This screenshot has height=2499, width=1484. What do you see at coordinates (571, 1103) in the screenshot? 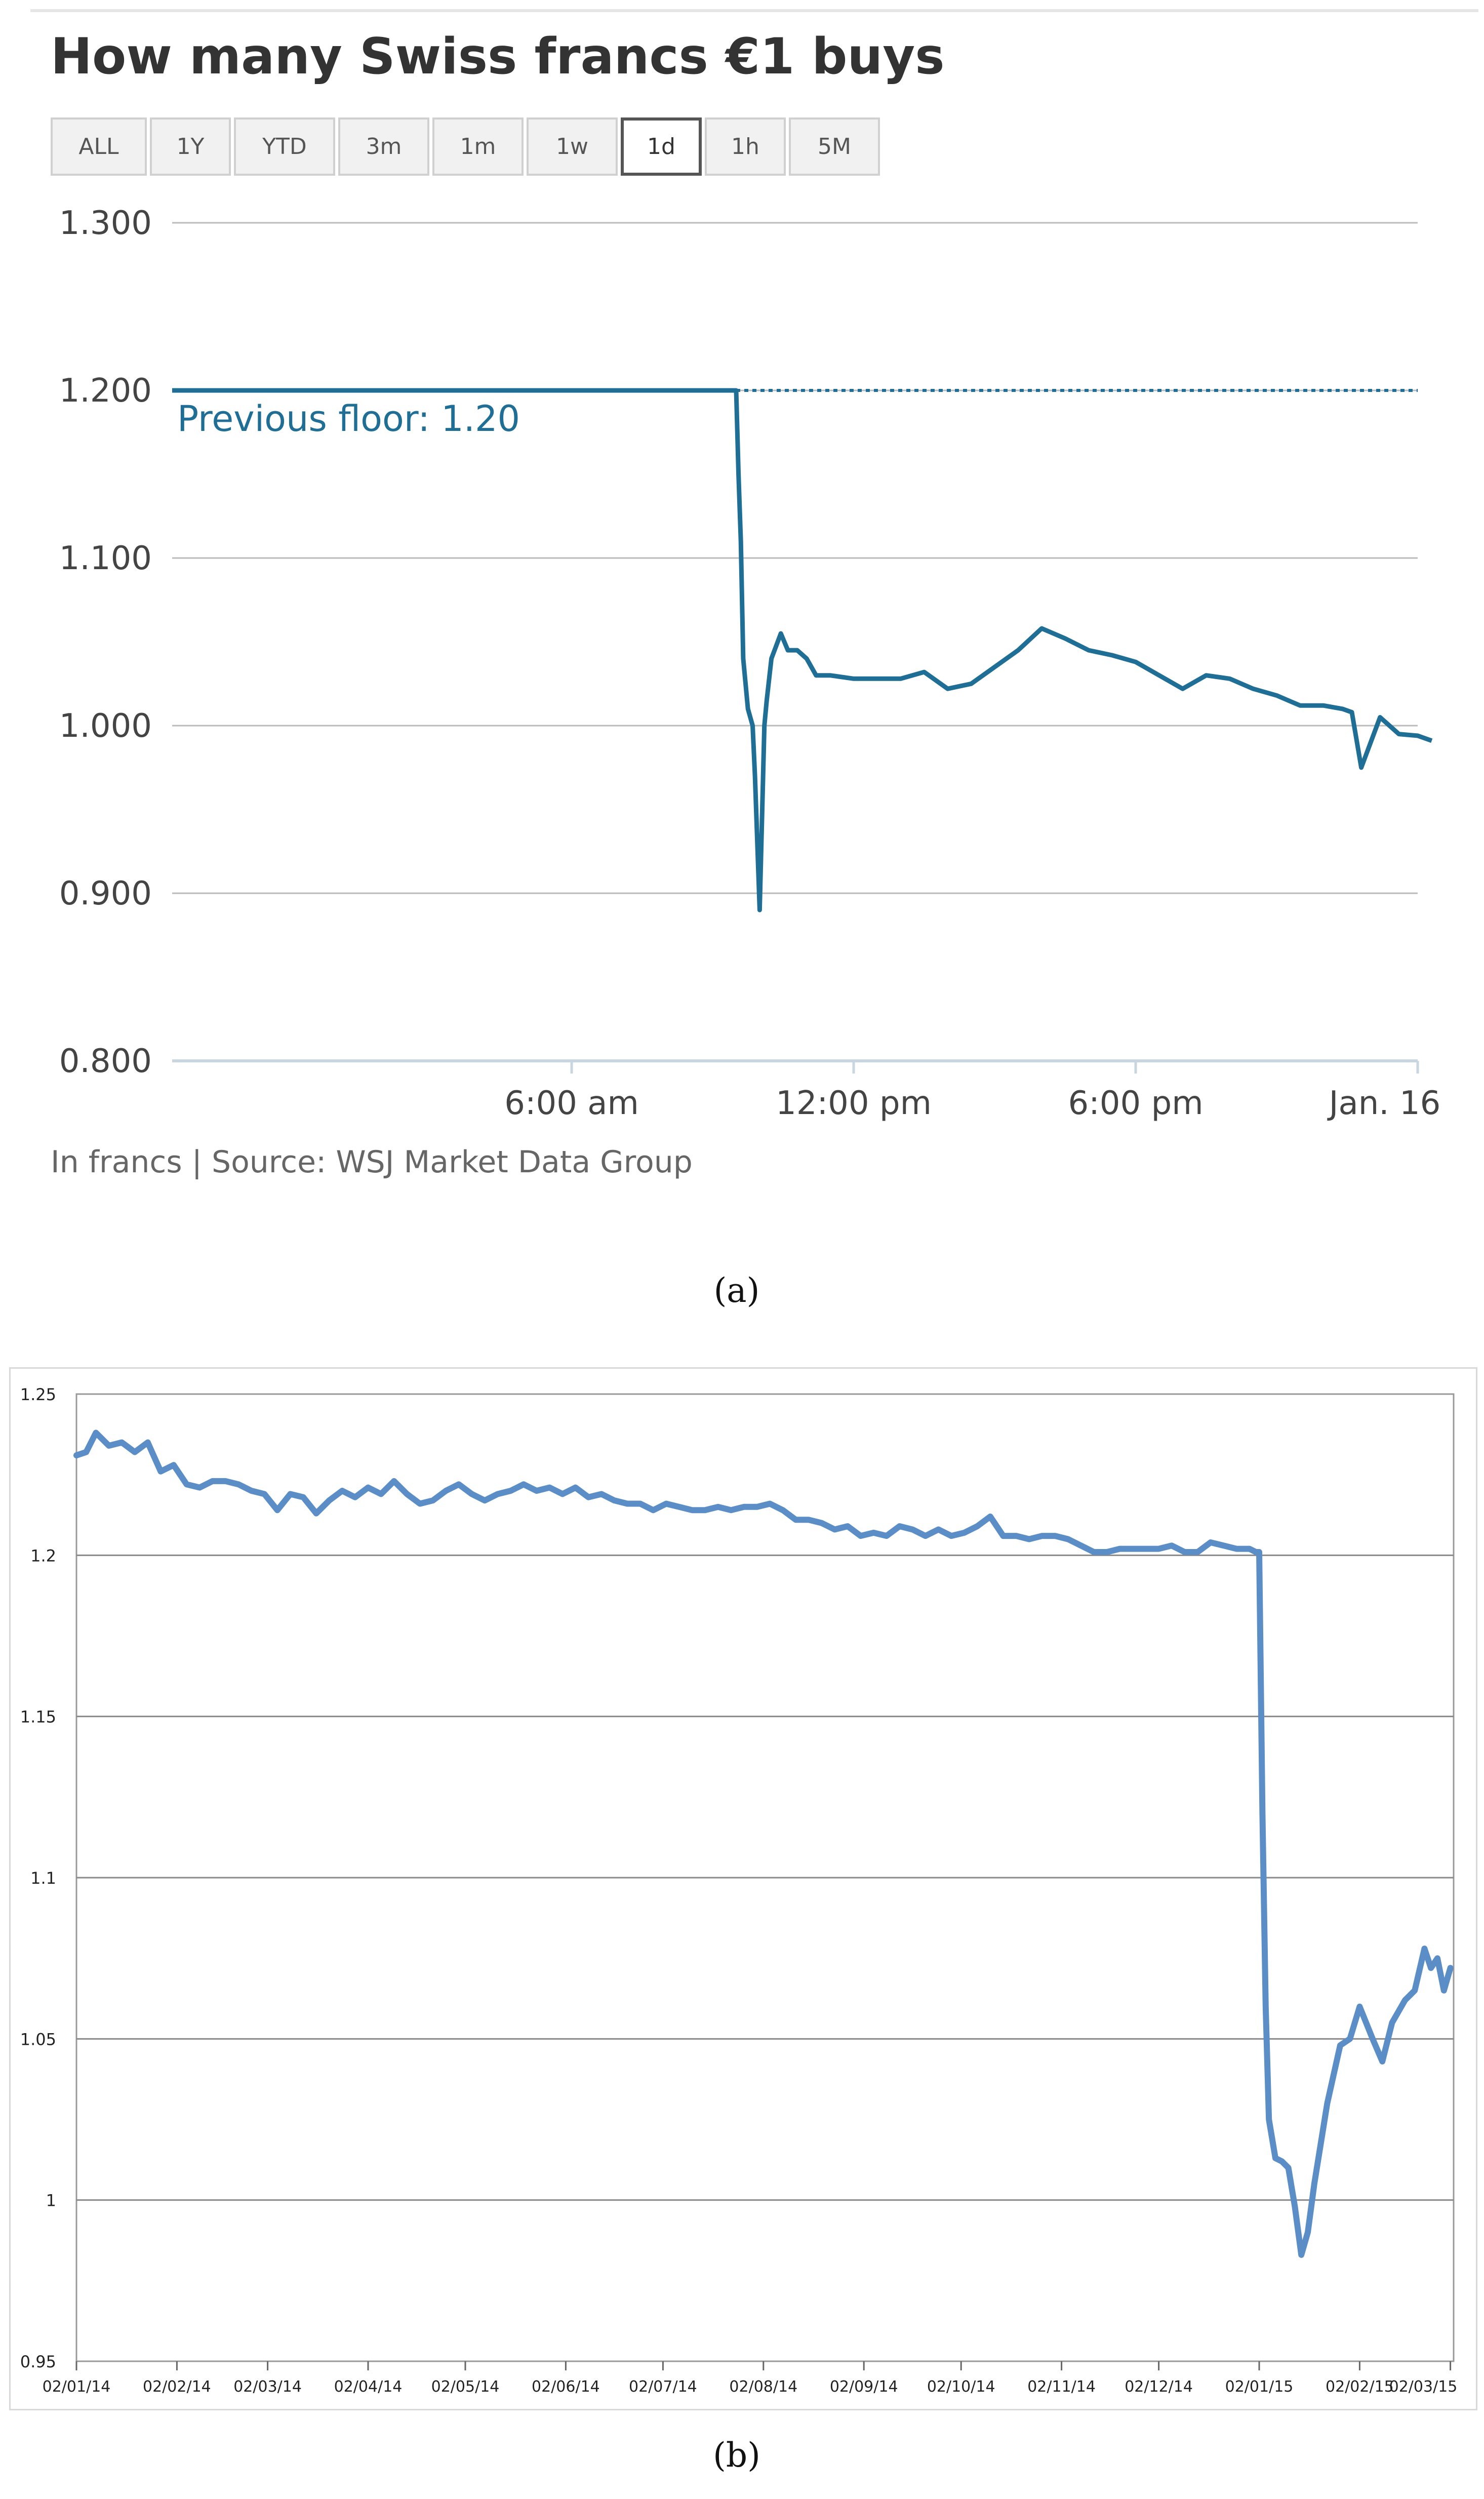
I see `chart-a-x-tick-label: 6:00 am` at bounding box center [571, 1103].